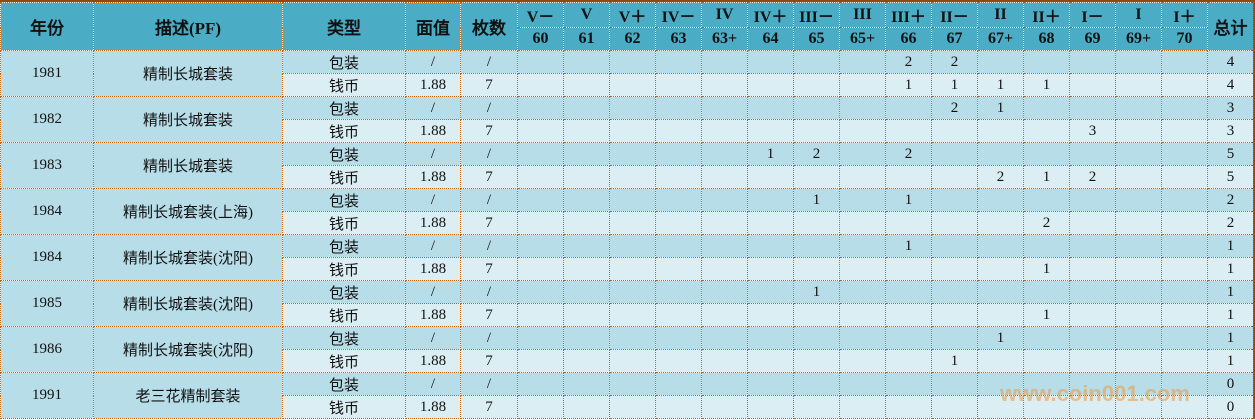  What do you see at coordinates (1092, 15) in the screenshot?
I see `header-grade-label: I－` at bounding box center [1092, 15].